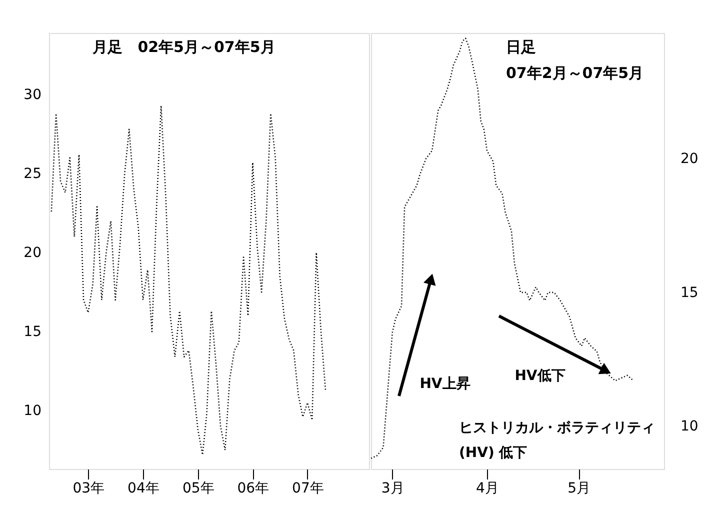 The image size is (707, 521). I want to click on y-tick-label: 30, so click(33, 95).